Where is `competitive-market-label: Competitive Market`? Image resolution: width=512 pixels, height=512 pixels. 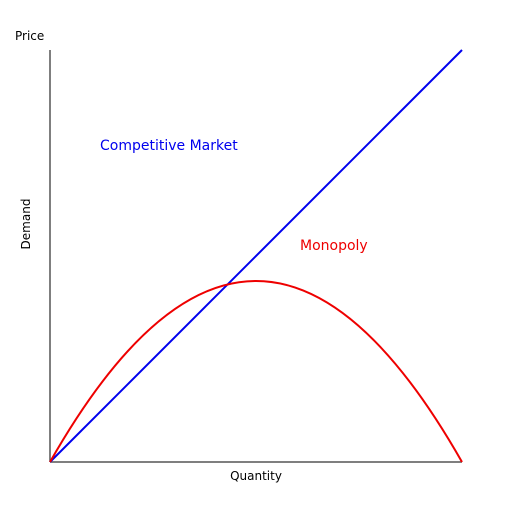 competitive-market-label: Competitive Market is located at coordinates (169, 146).